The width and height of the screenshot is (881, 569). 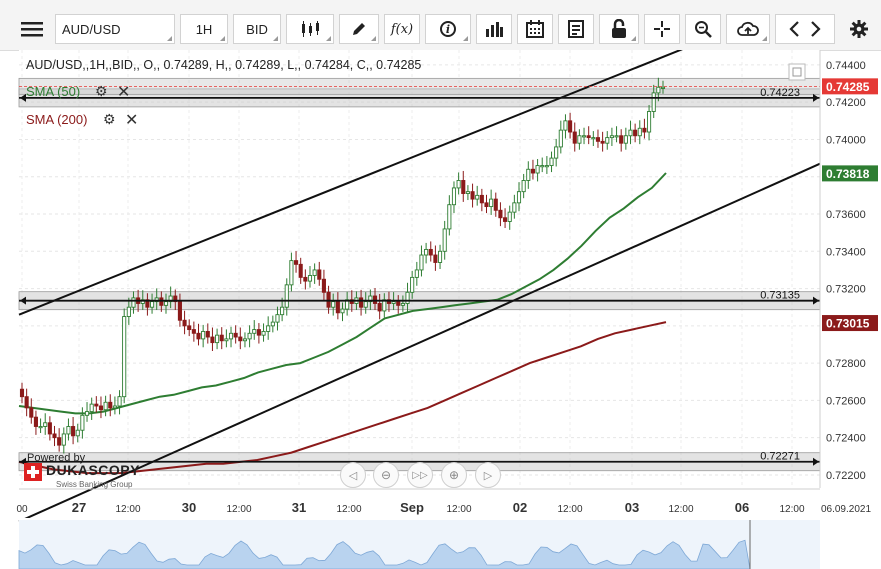 I want to click on info-button: i, so click(x=448, y=29).